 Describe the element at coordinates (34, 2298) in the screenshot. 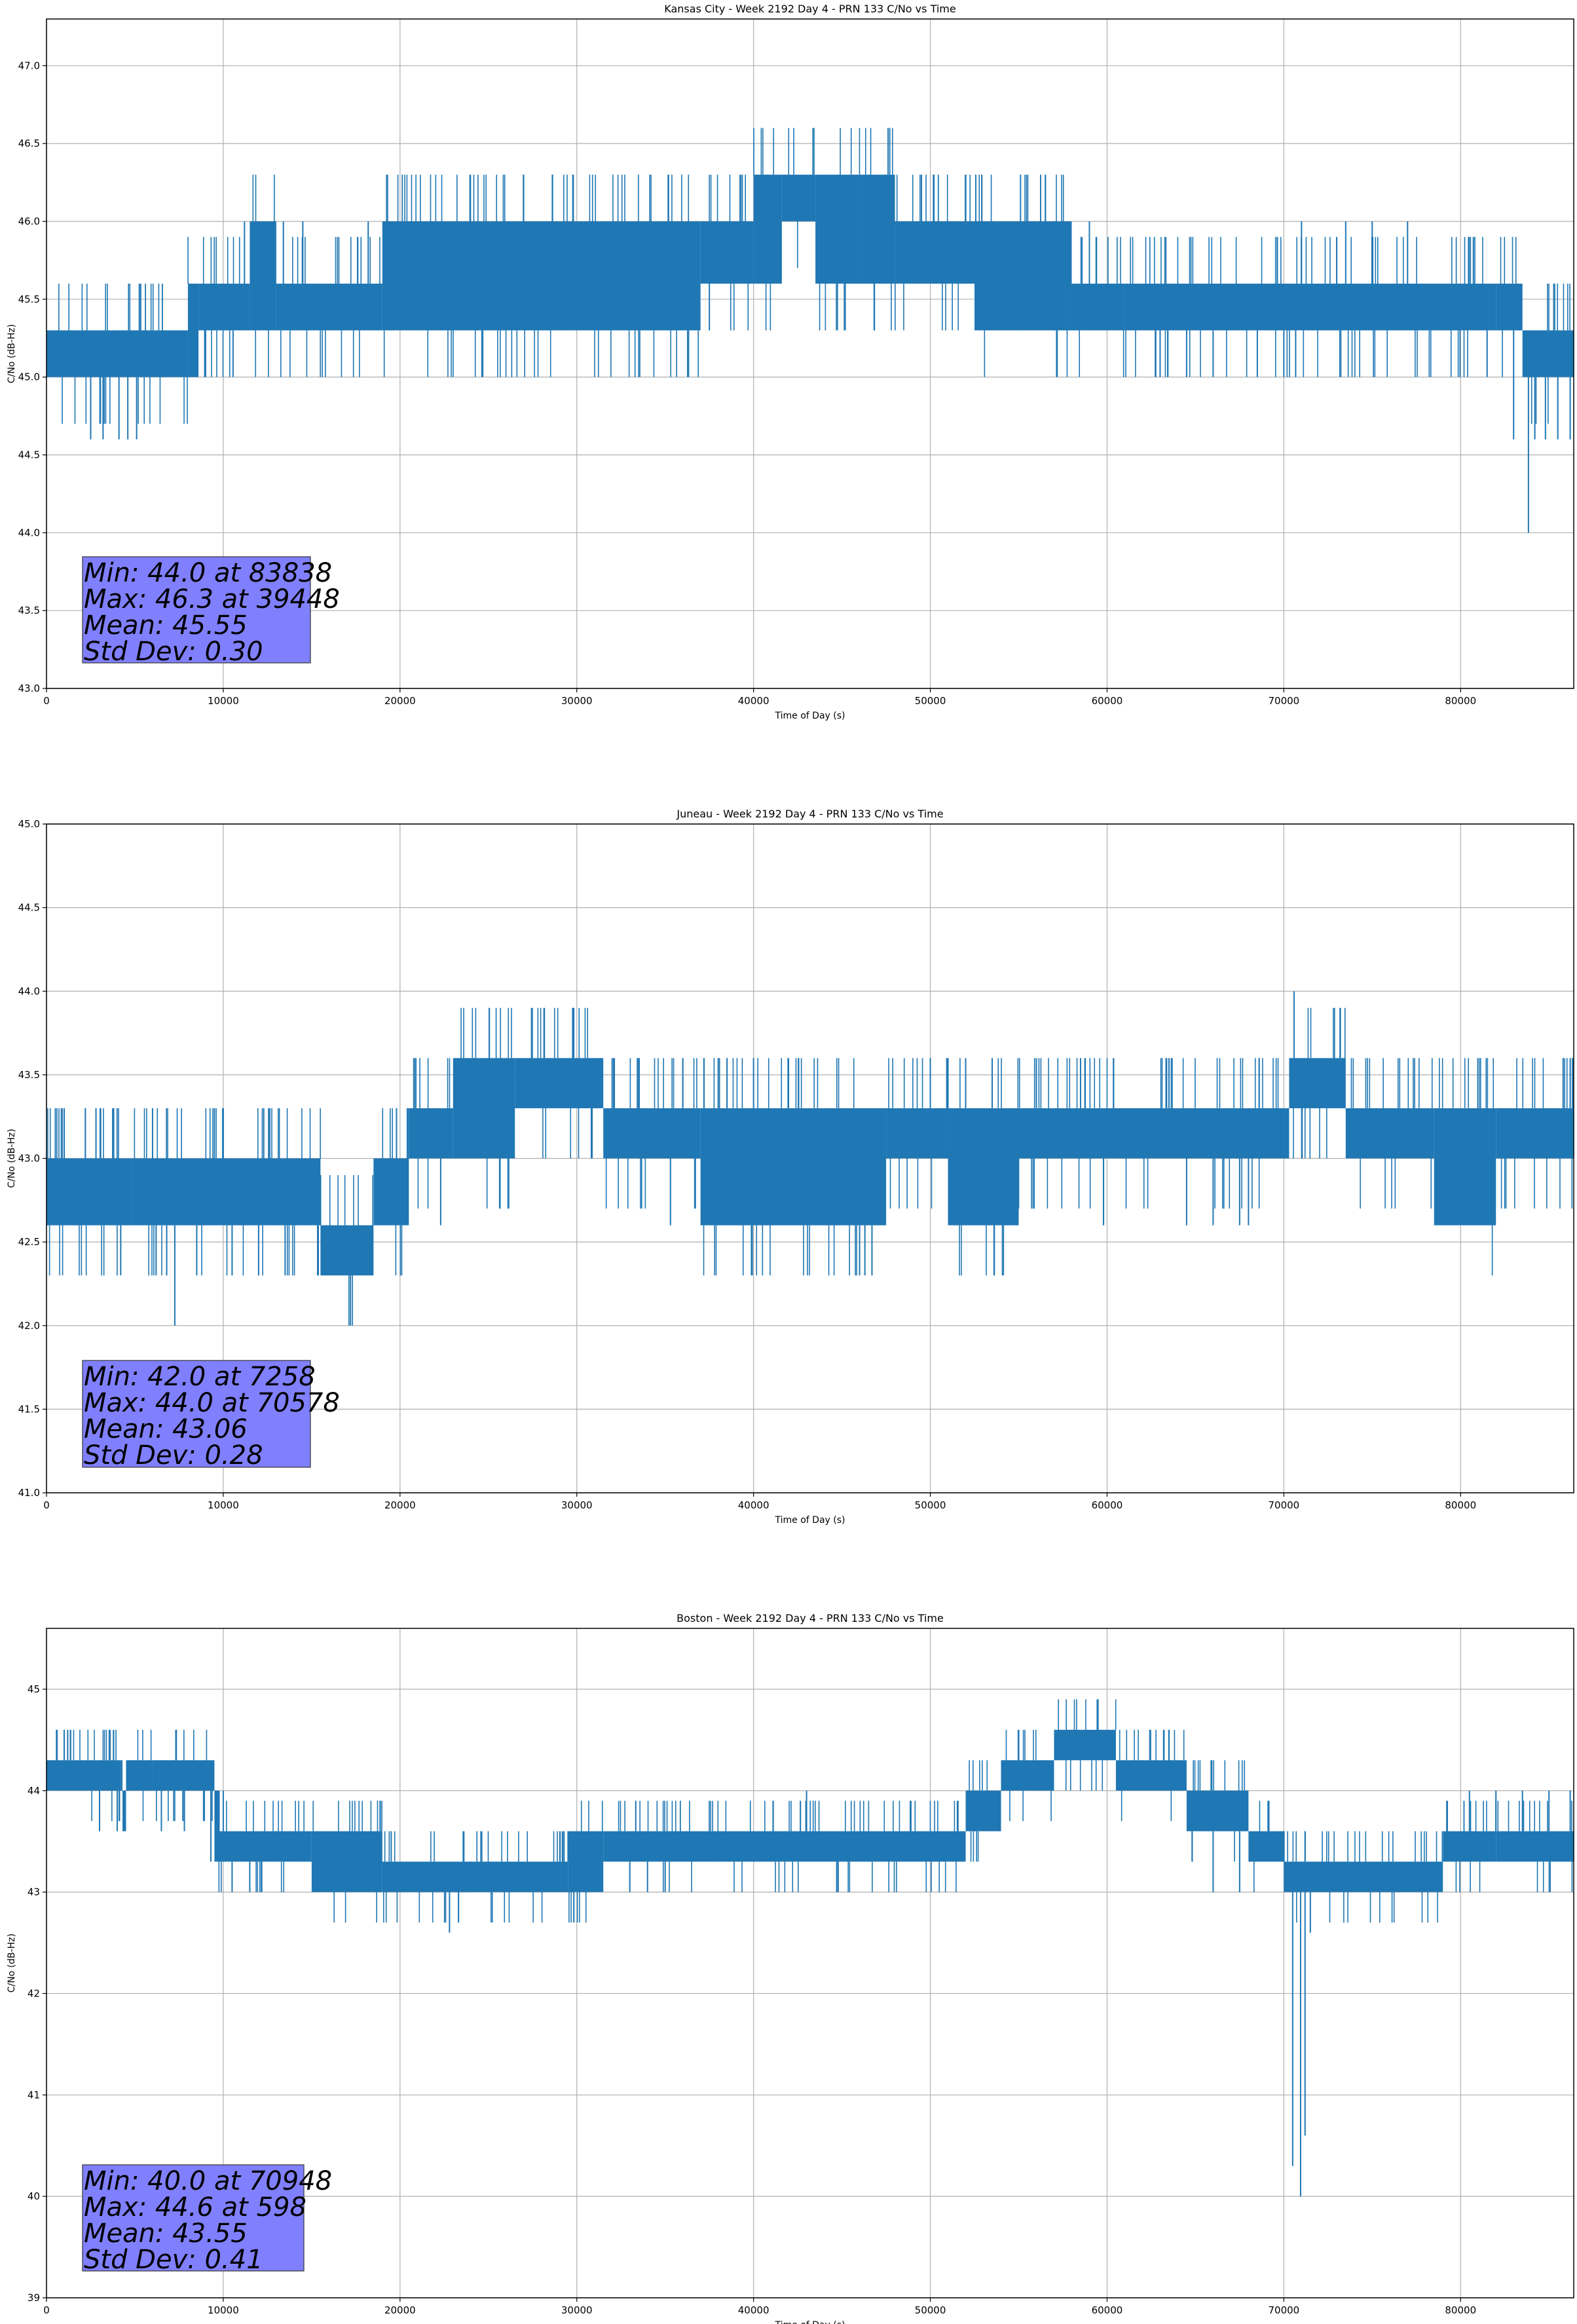

I see `y-tick-label: 39` at that location.